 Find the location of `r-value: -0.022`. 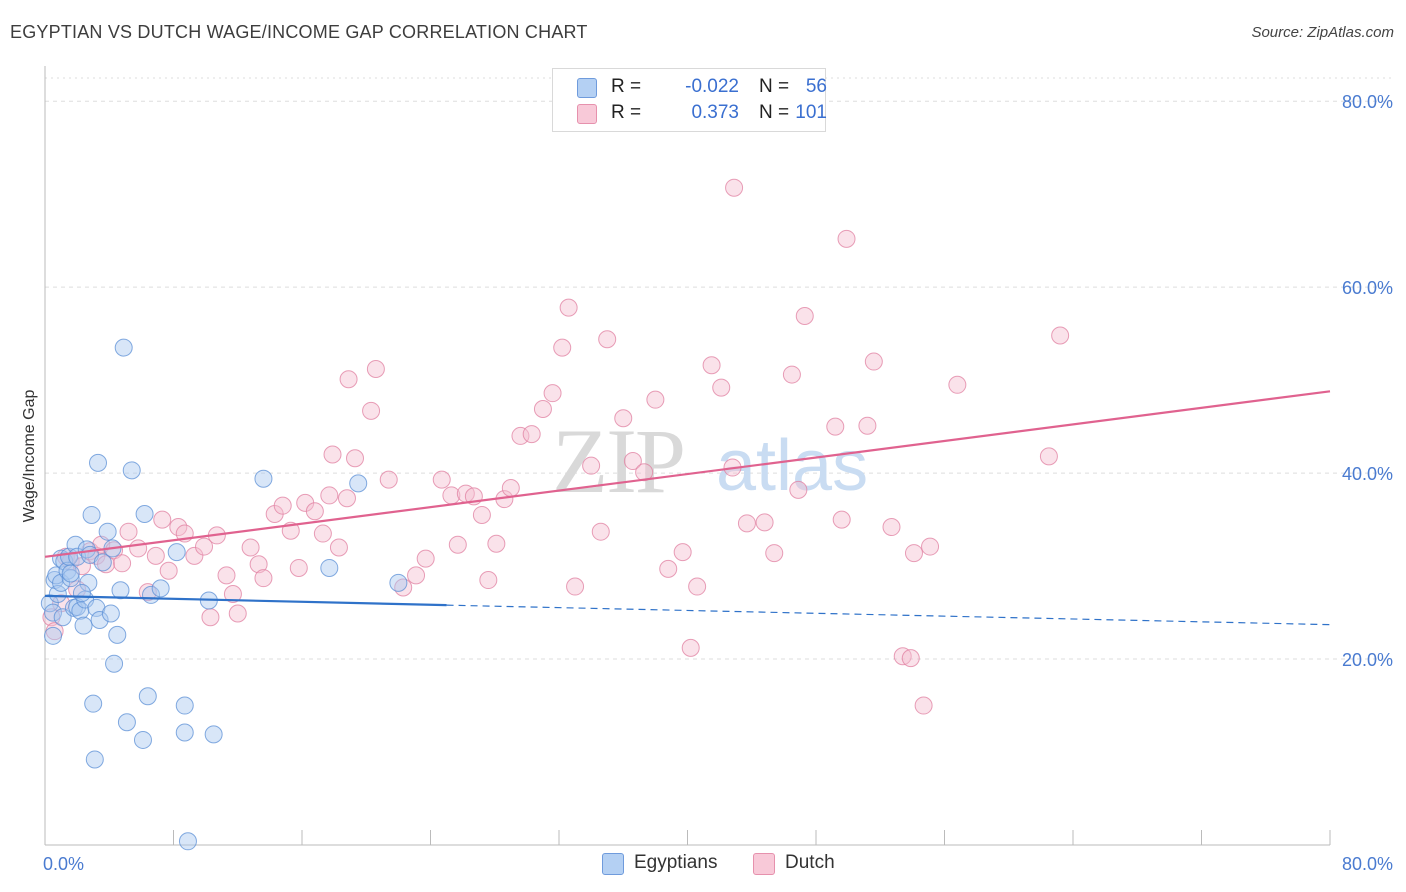

r-value: -0.022 is located at coordinates (712, 86).